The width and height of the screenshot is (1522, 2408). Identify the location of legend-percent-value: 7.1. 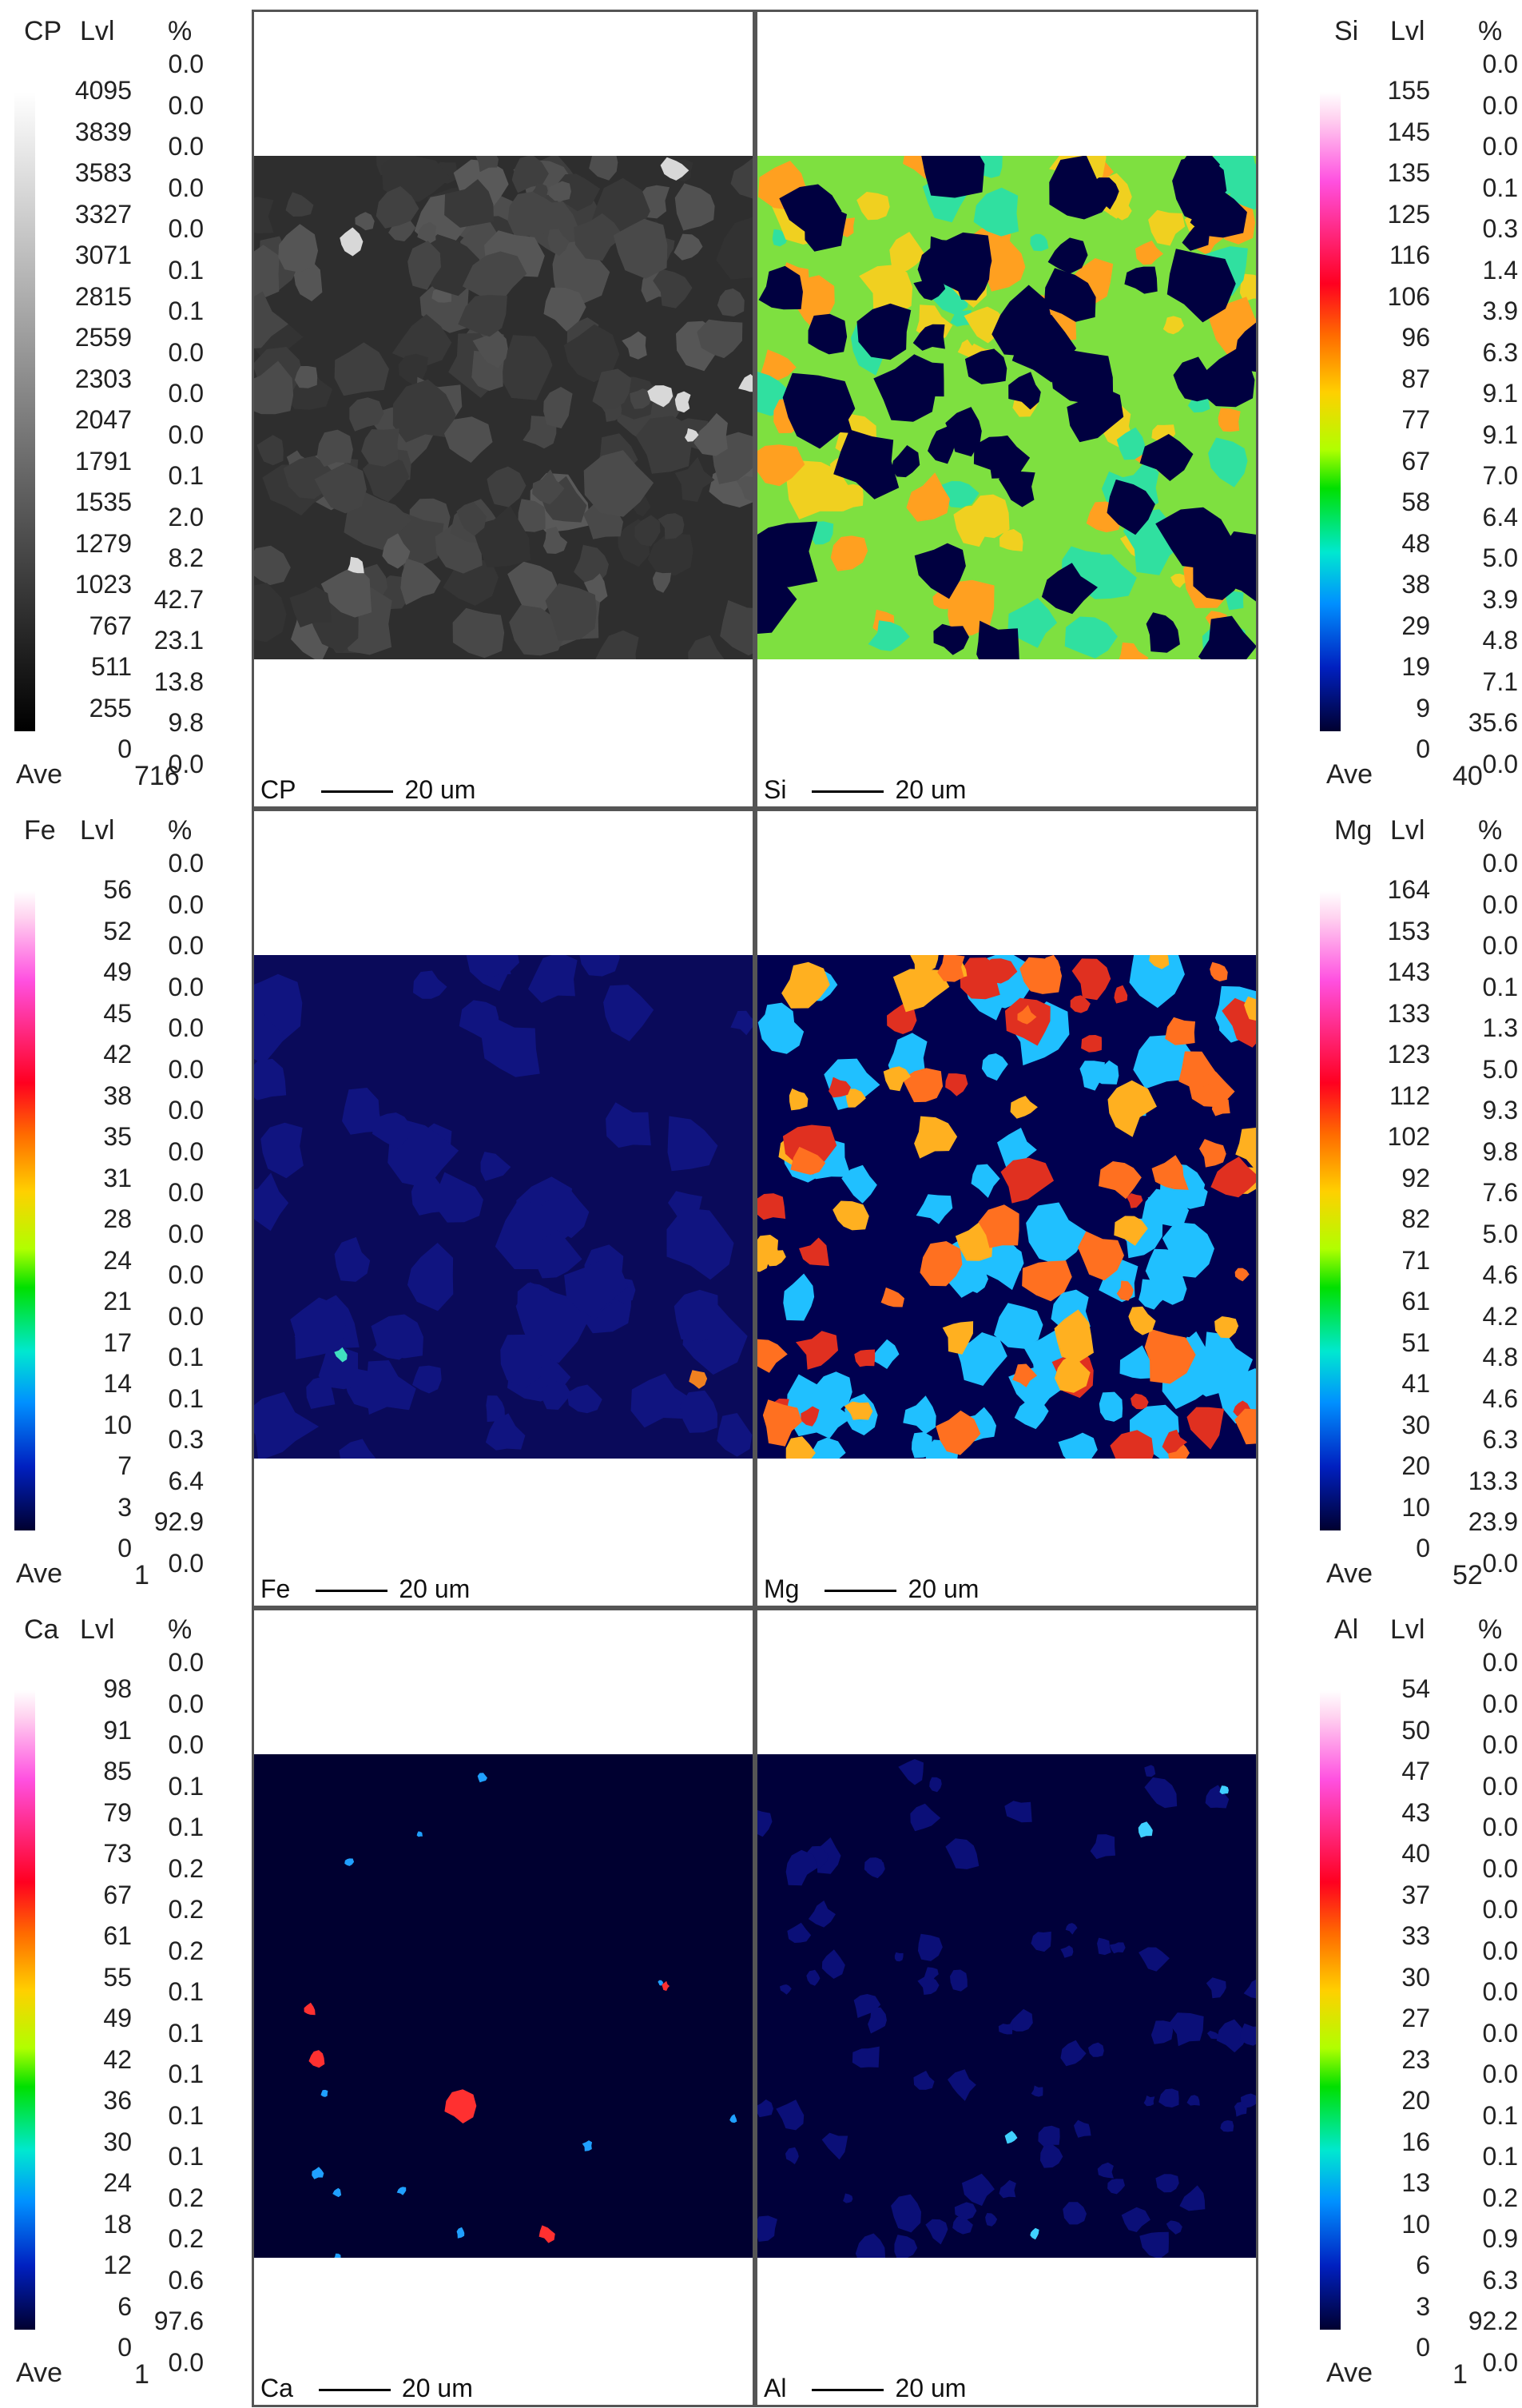
(1500, 681).